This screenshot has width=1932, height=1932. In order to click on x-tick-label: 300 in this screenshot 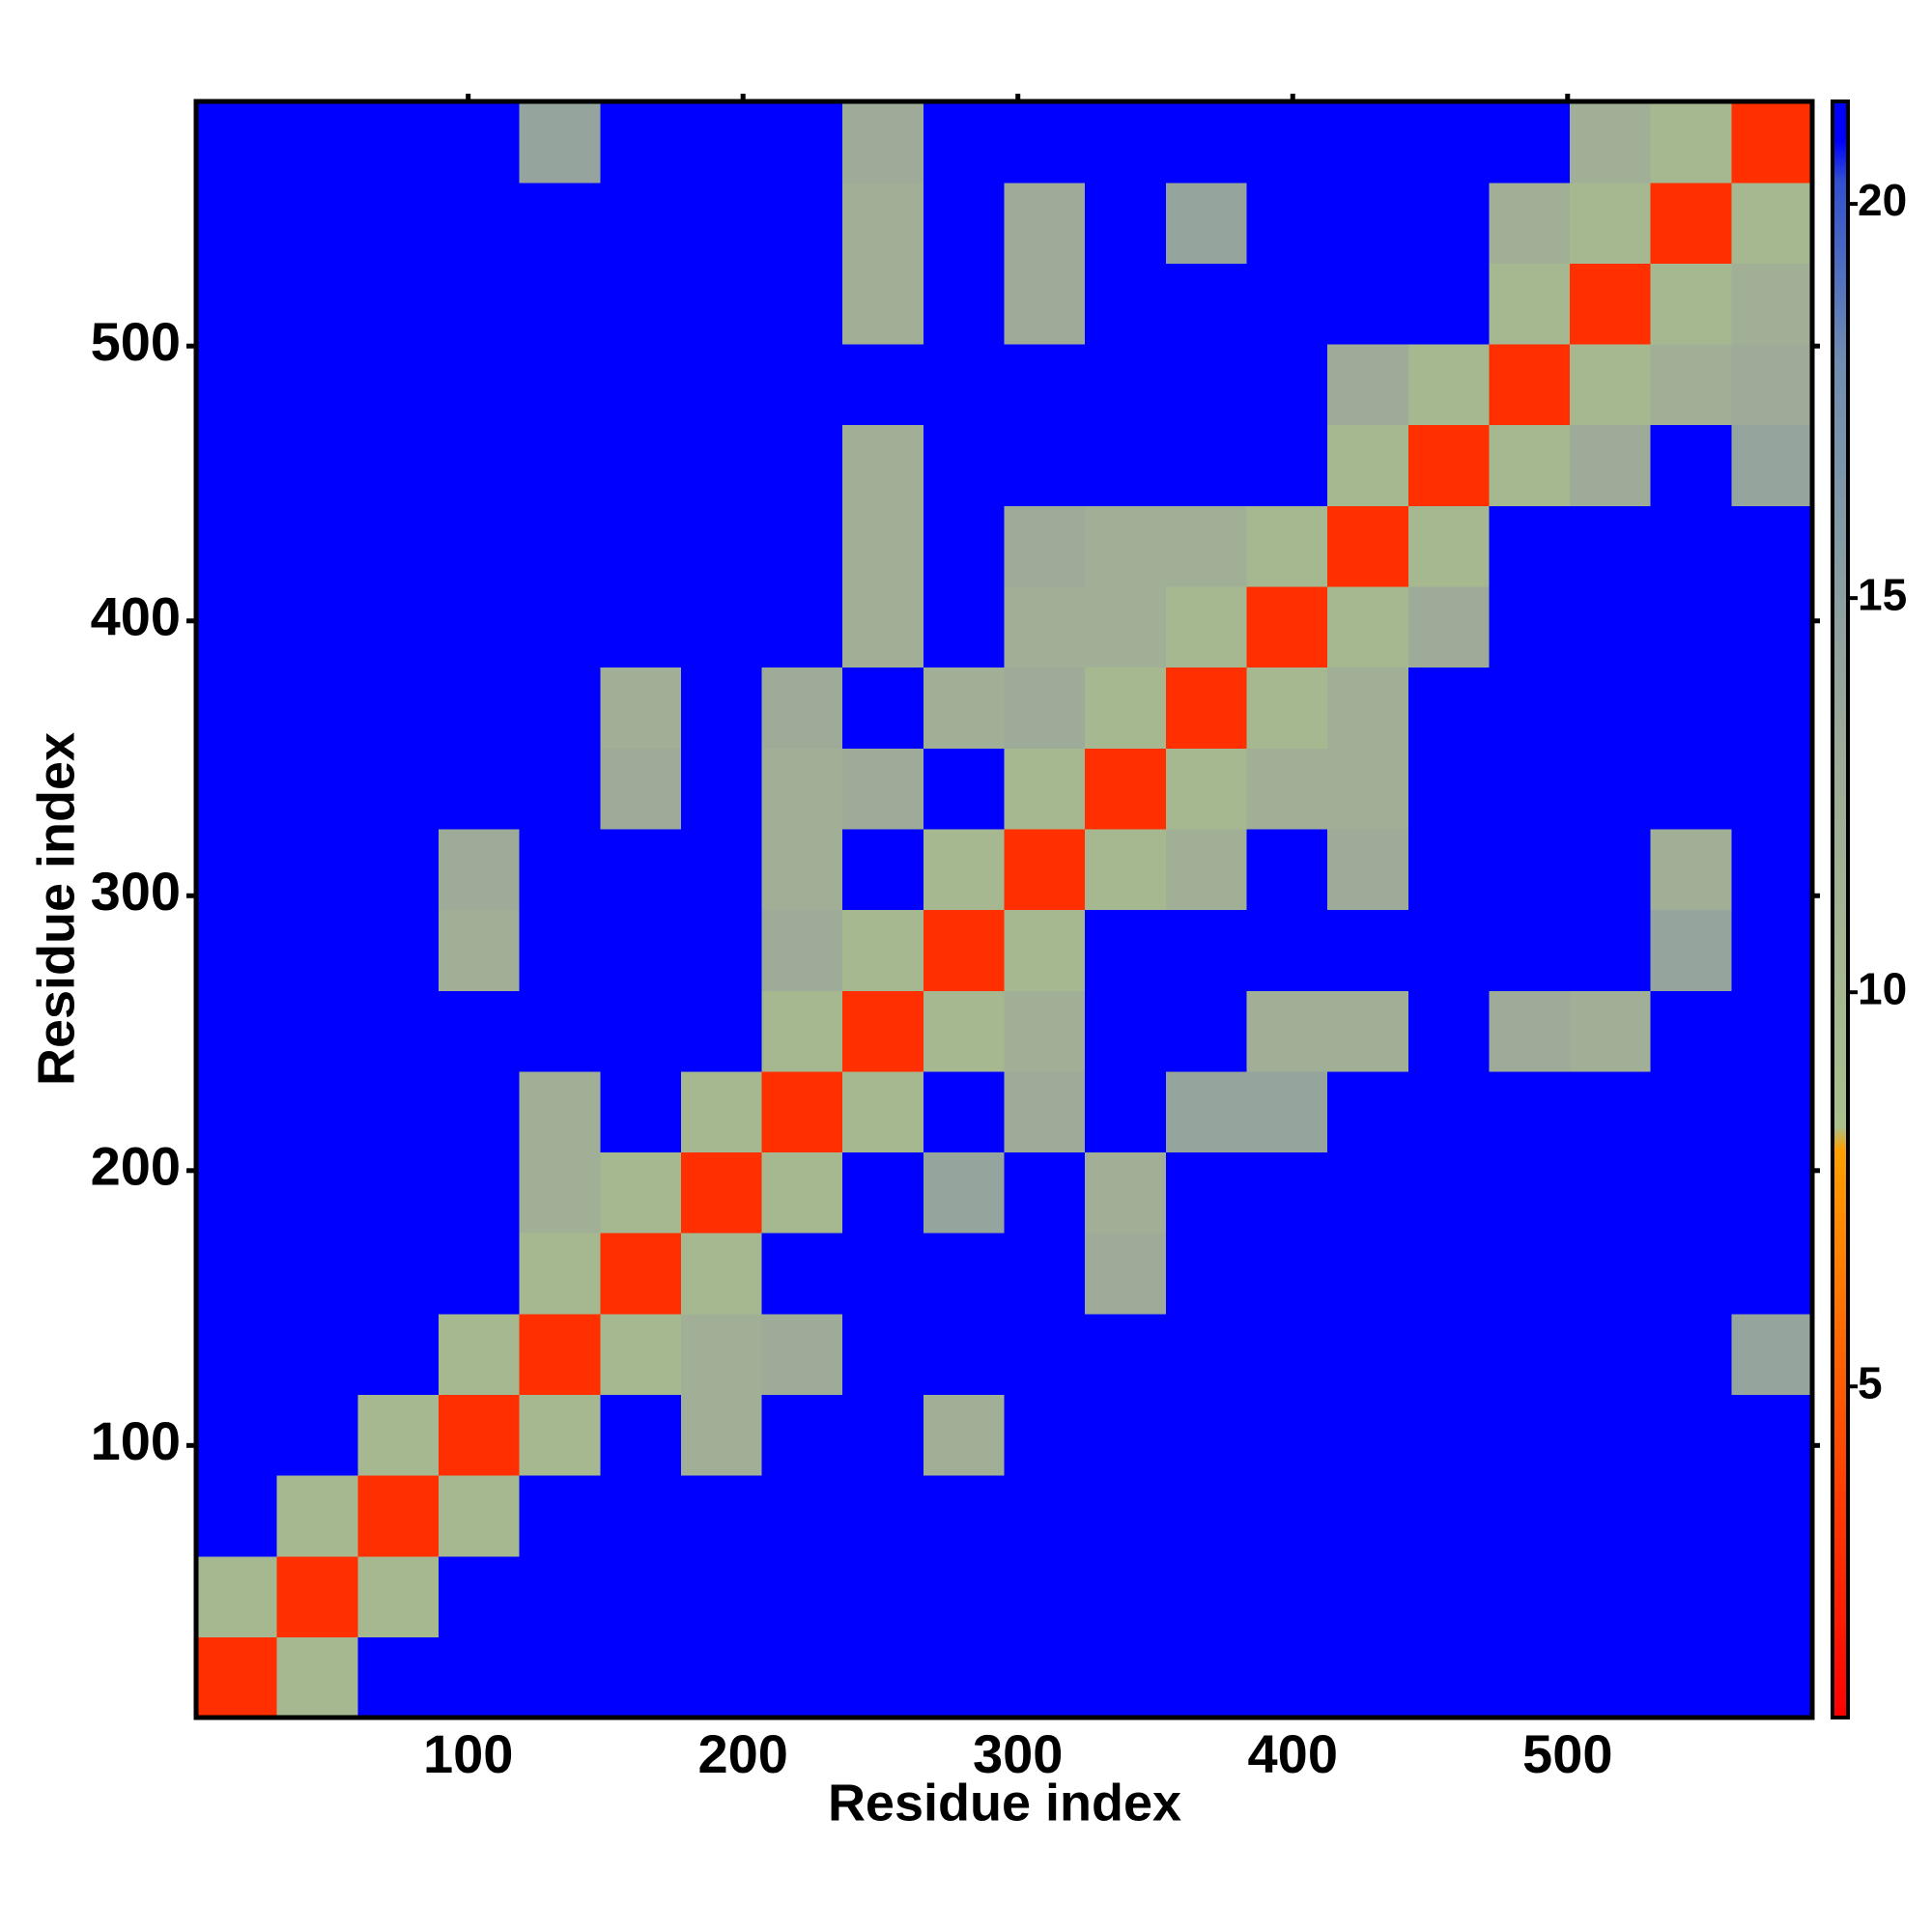, I will do `click(1018, 1753)`.